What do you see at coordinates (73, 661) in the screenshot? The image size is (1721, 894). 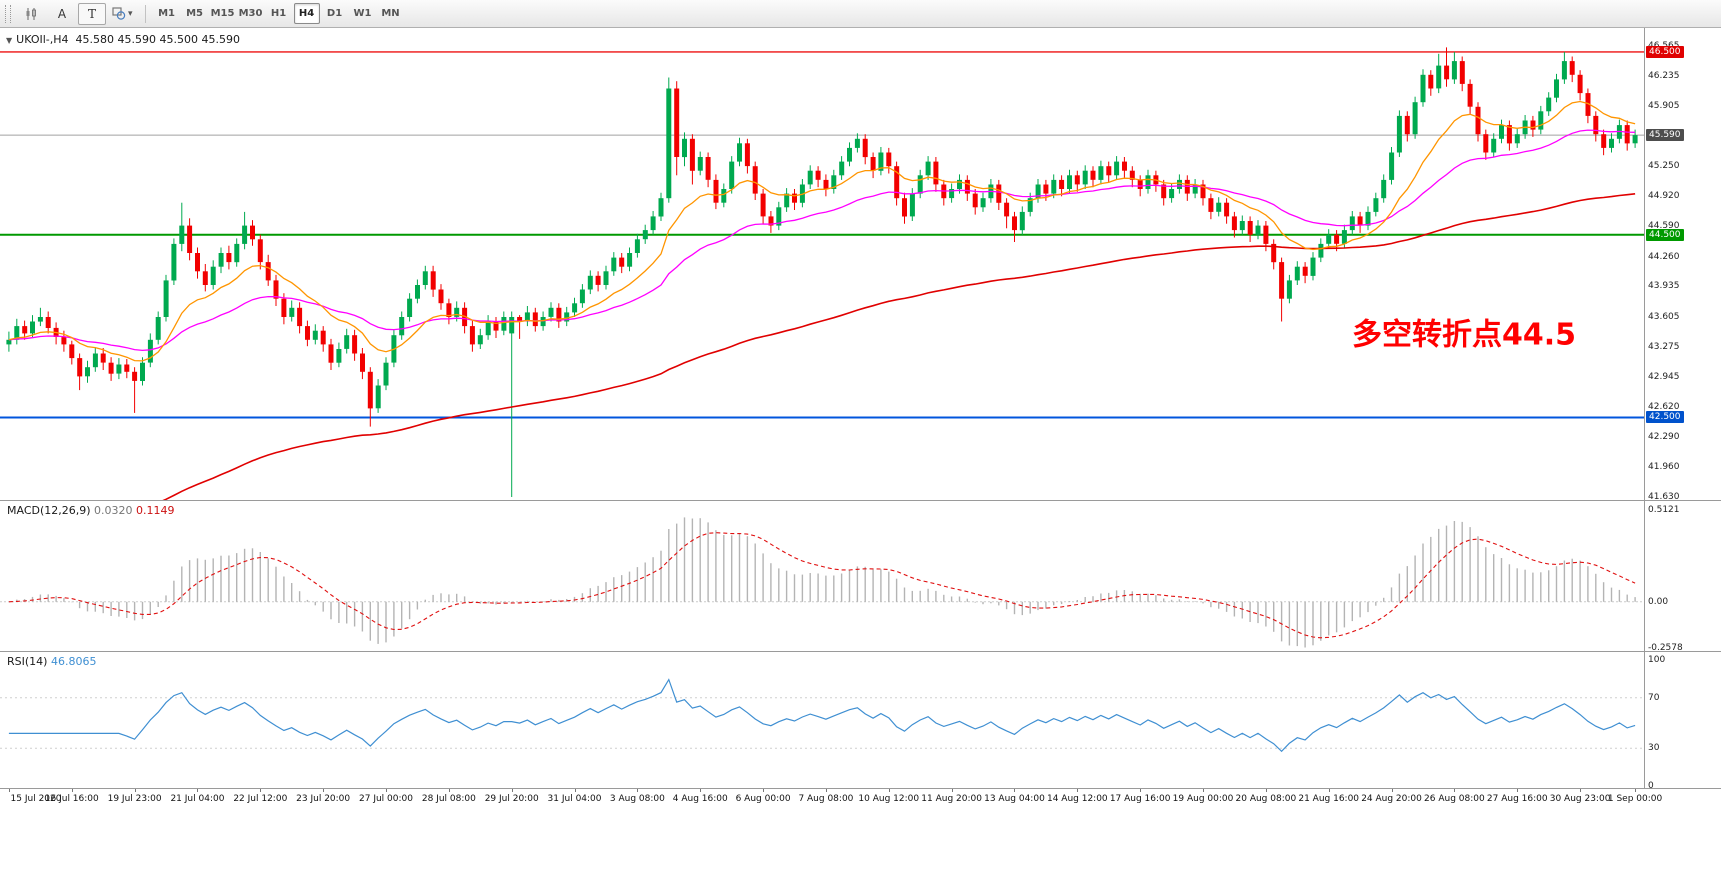 I see `rsi-value: 46.8065` at bounding box center [73, 661].